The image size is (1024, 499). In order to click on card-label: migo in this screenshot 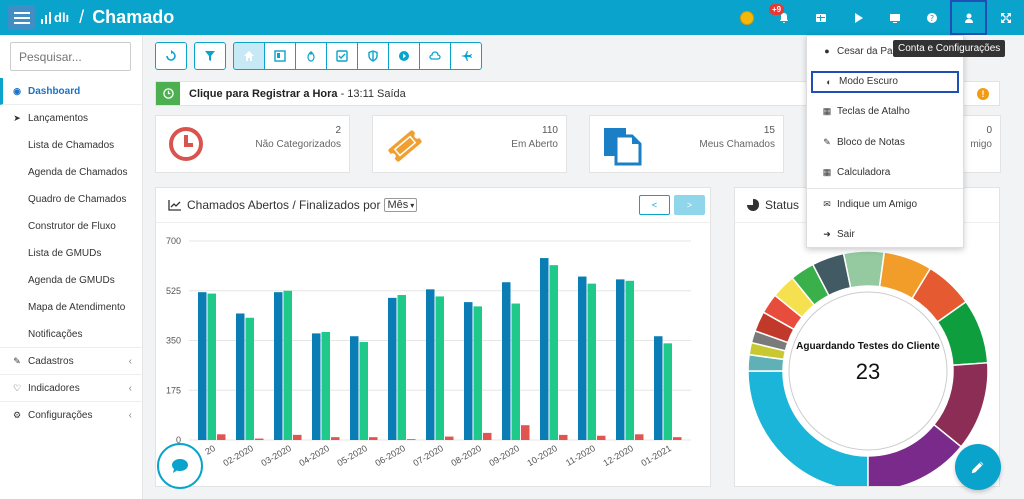, I will do `click(981, 144)`.